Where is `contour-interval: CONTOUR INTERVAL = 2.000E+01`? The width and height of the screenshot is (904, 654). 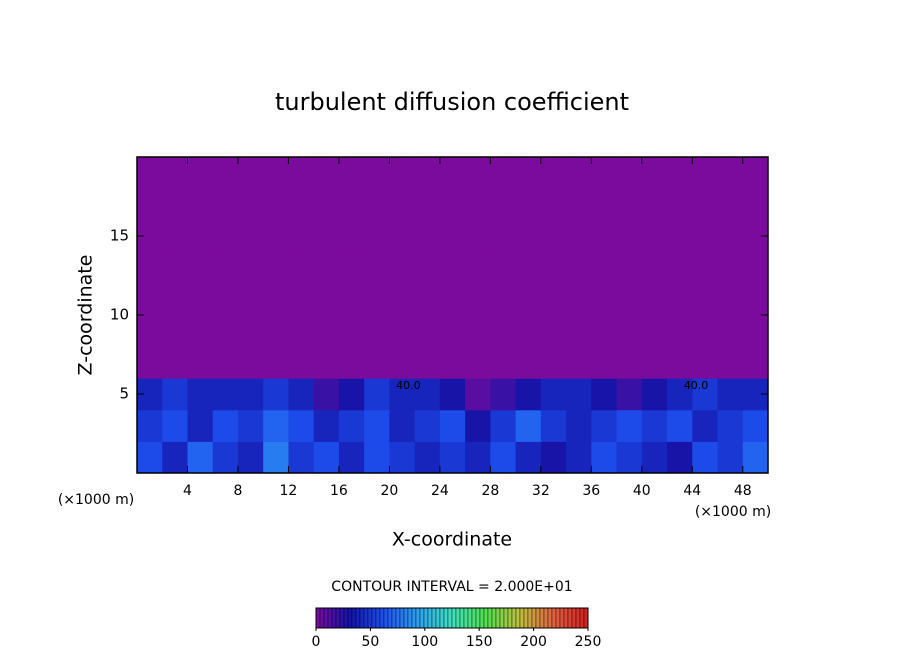
contour-interval: CONTOUR INTERVAL = 2.000E+01 is located at coordinates (451, 587).